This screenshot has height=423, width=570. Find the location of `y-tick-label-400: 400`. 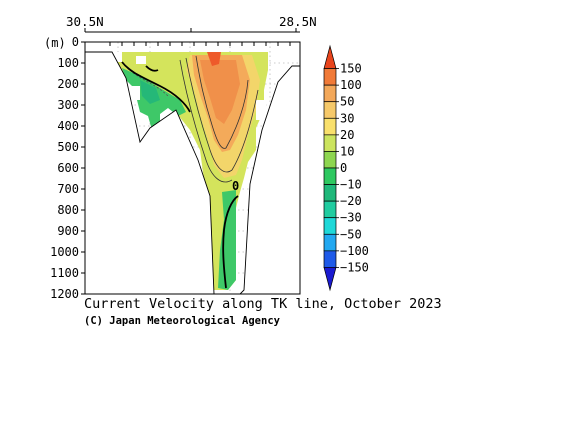

y-tick-label-400: 400 is located at coordinates (68, 126).